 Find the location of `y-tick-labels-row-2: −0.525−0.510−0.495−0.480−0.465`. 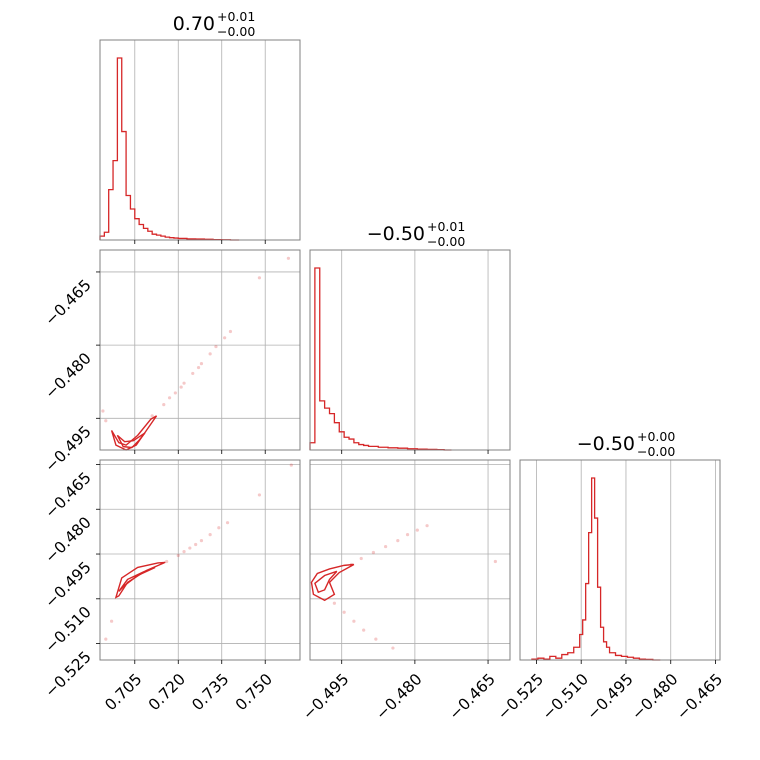

y-tick-labels-row-2: −0.525−0.510−0.495−0.480−0.465 is located at coordinates (68, 585).